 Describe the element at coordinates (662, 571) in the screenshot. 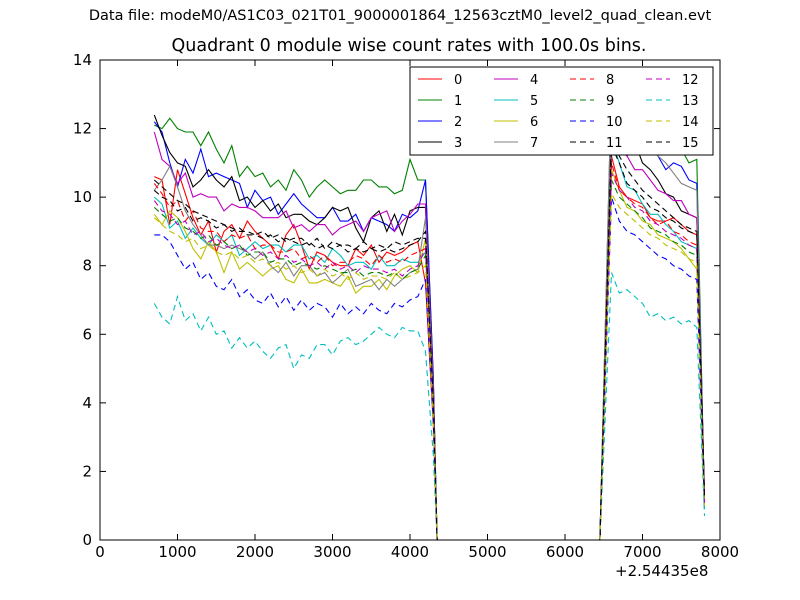

I see `x-axis-offset-label: +2.54435e8` at that location.